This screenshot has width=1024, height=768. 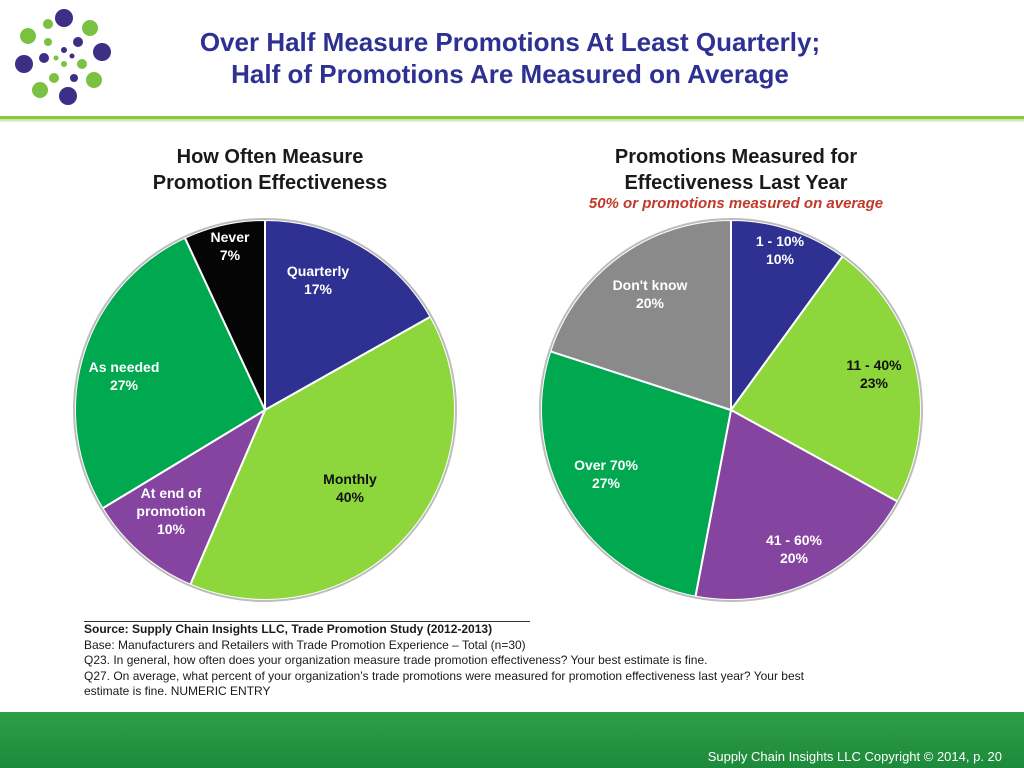 What do you see at coordinates (512, 119) in the screenshot?
I see `title-divider` at bounding box center [512, 119].